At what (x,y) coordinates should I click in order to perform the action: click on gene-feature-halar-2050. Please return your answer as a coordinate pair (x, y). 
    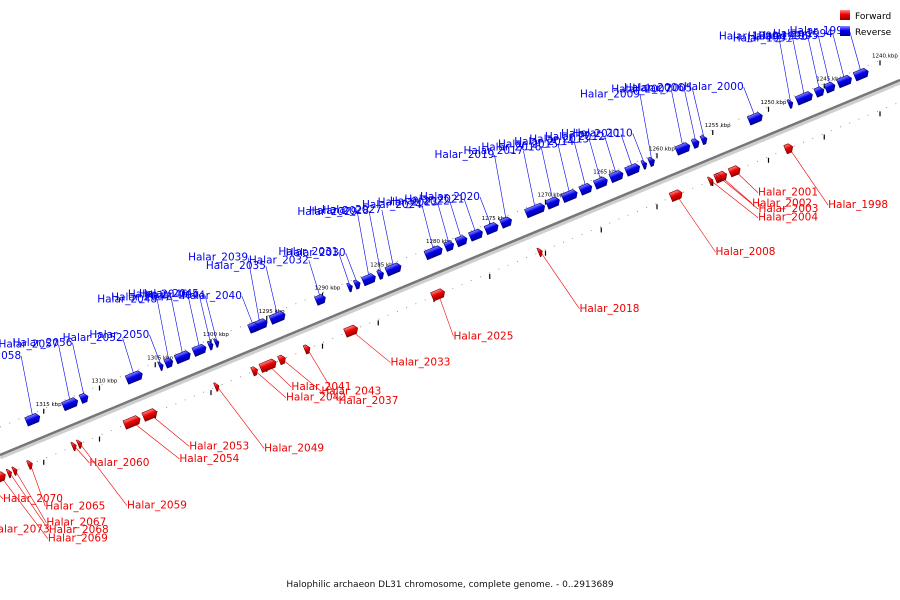
    Looking at the image, I should click on (161, 366).